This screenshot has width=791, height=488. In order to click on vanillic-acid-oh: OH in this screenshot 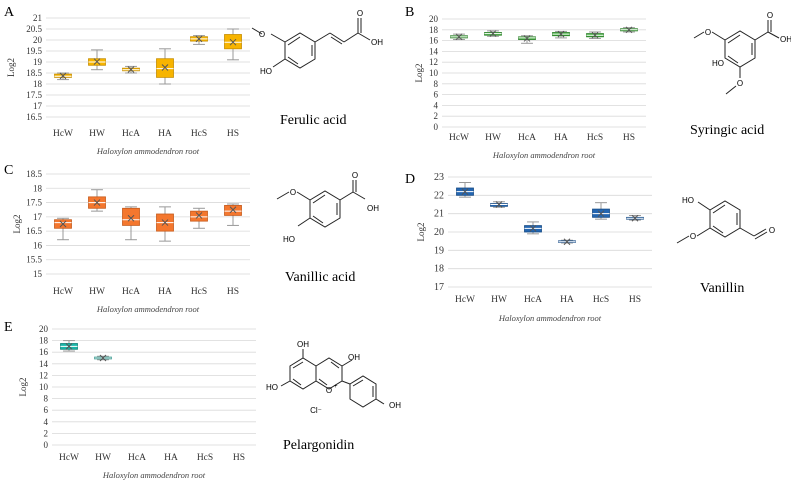, I will do `click(373, 208)`.